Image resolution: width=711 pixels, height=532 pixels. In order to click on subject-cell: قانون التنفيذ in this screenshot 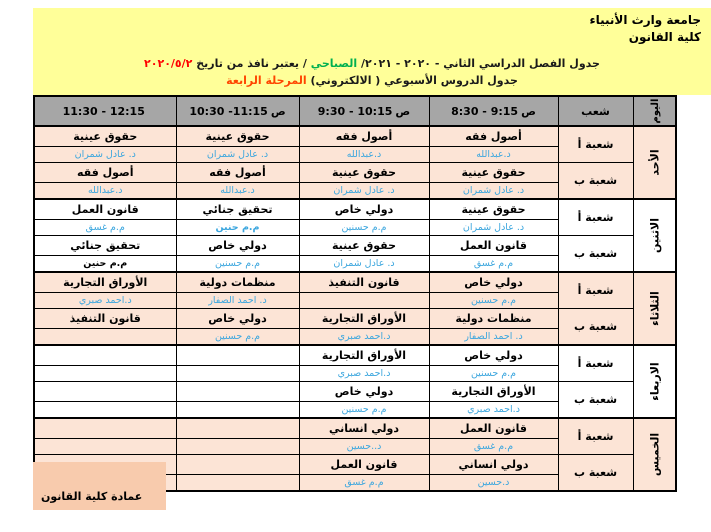, I will do `click(364, 282)`.